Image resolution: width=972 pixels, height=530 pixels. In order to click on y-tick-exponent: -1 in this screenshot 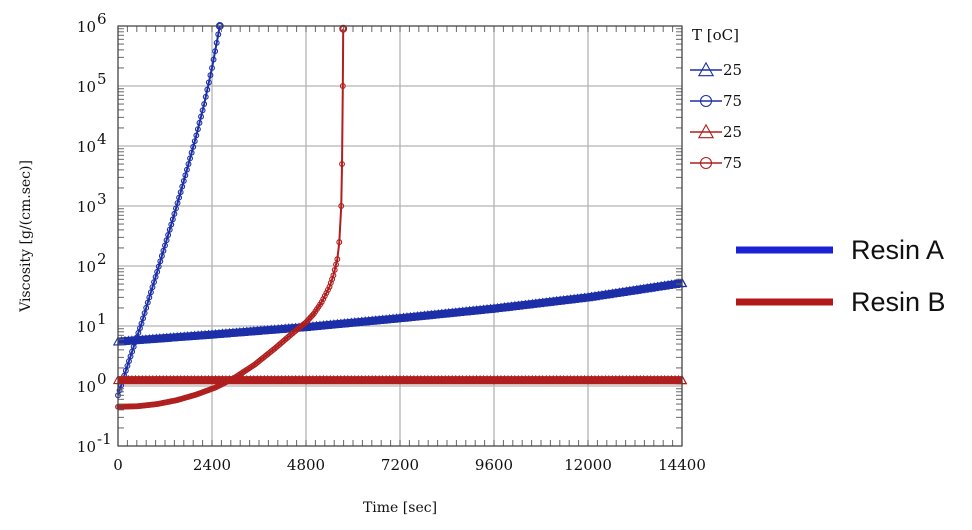, I will do `click(104, 439)`.